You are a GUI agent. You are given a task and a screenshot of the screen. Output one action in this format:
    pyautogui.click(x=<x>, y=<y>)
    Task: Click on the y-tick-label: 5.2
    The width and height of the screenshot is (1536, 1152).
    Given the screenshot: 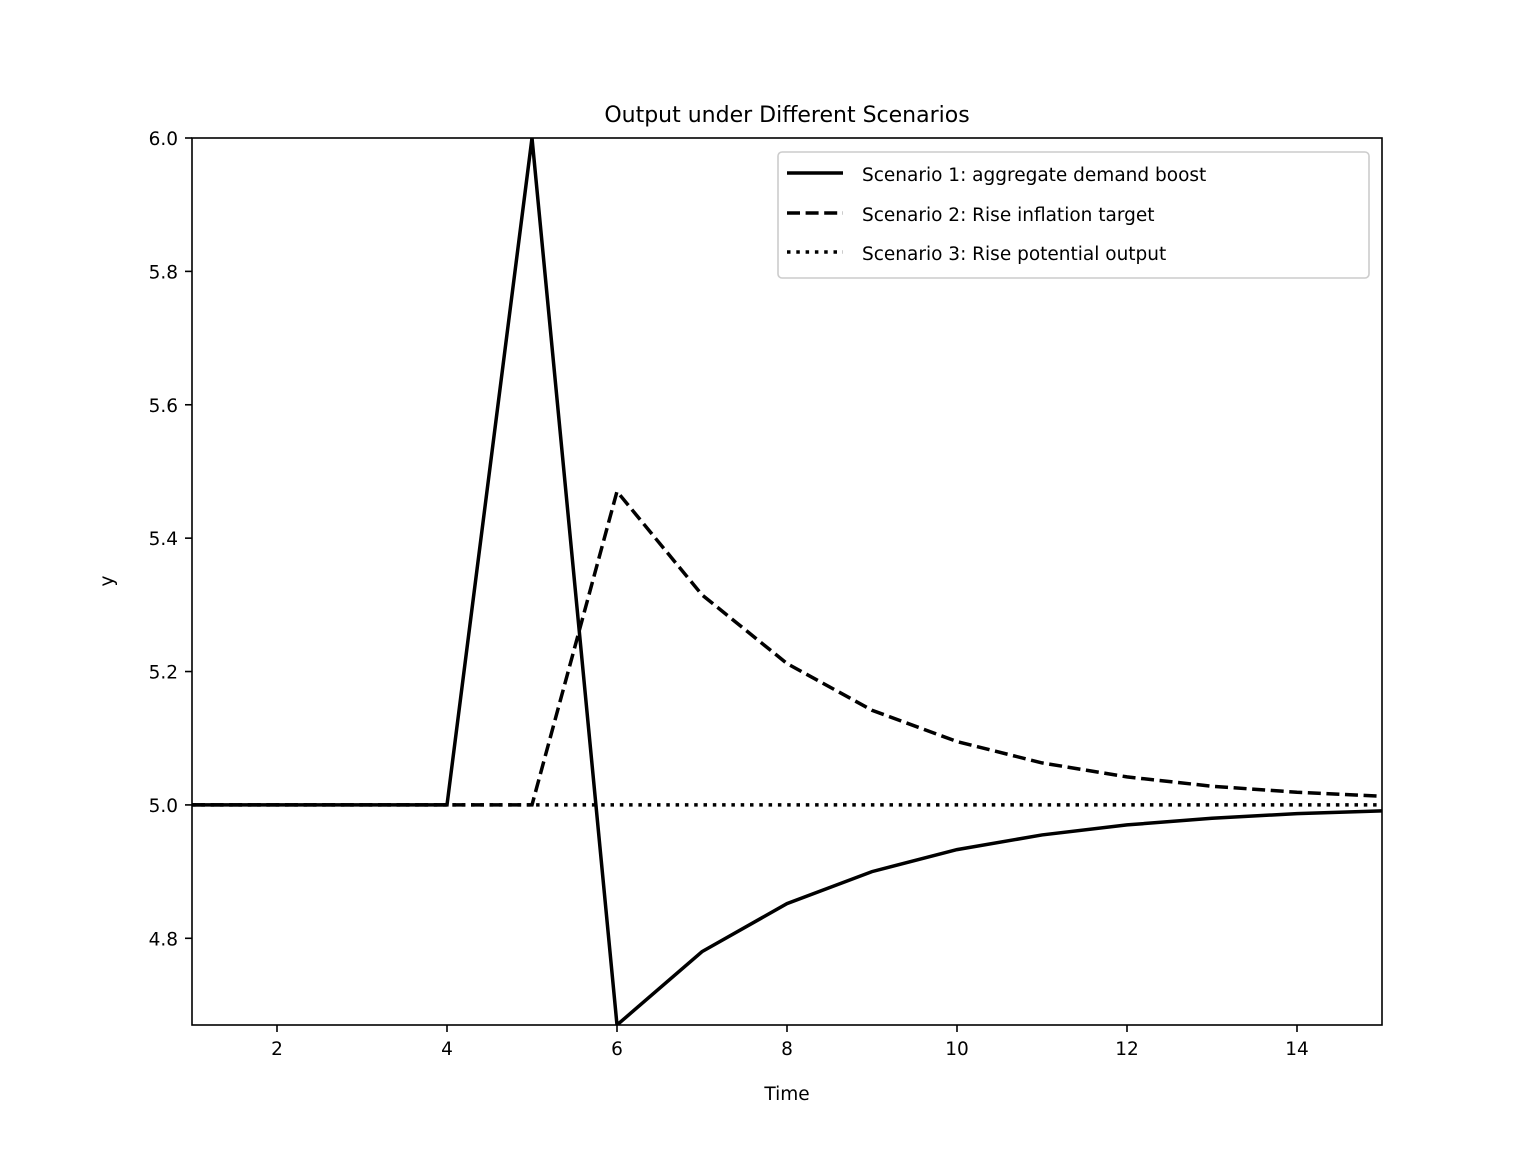 What is the action you would take?
    pyautogui.click(x=163, y=673)
    